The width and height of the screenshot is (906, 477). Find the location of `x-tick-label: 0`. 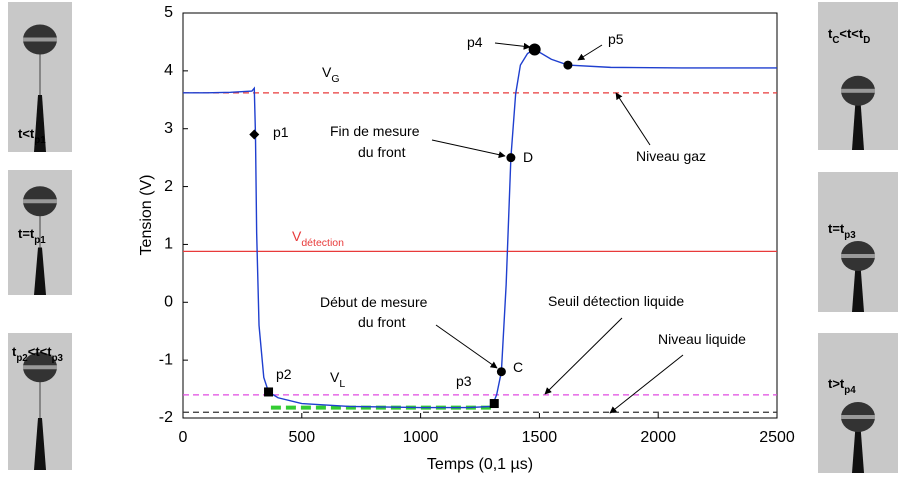

x-tick-label: 0 is located at coordinates (183, 437).